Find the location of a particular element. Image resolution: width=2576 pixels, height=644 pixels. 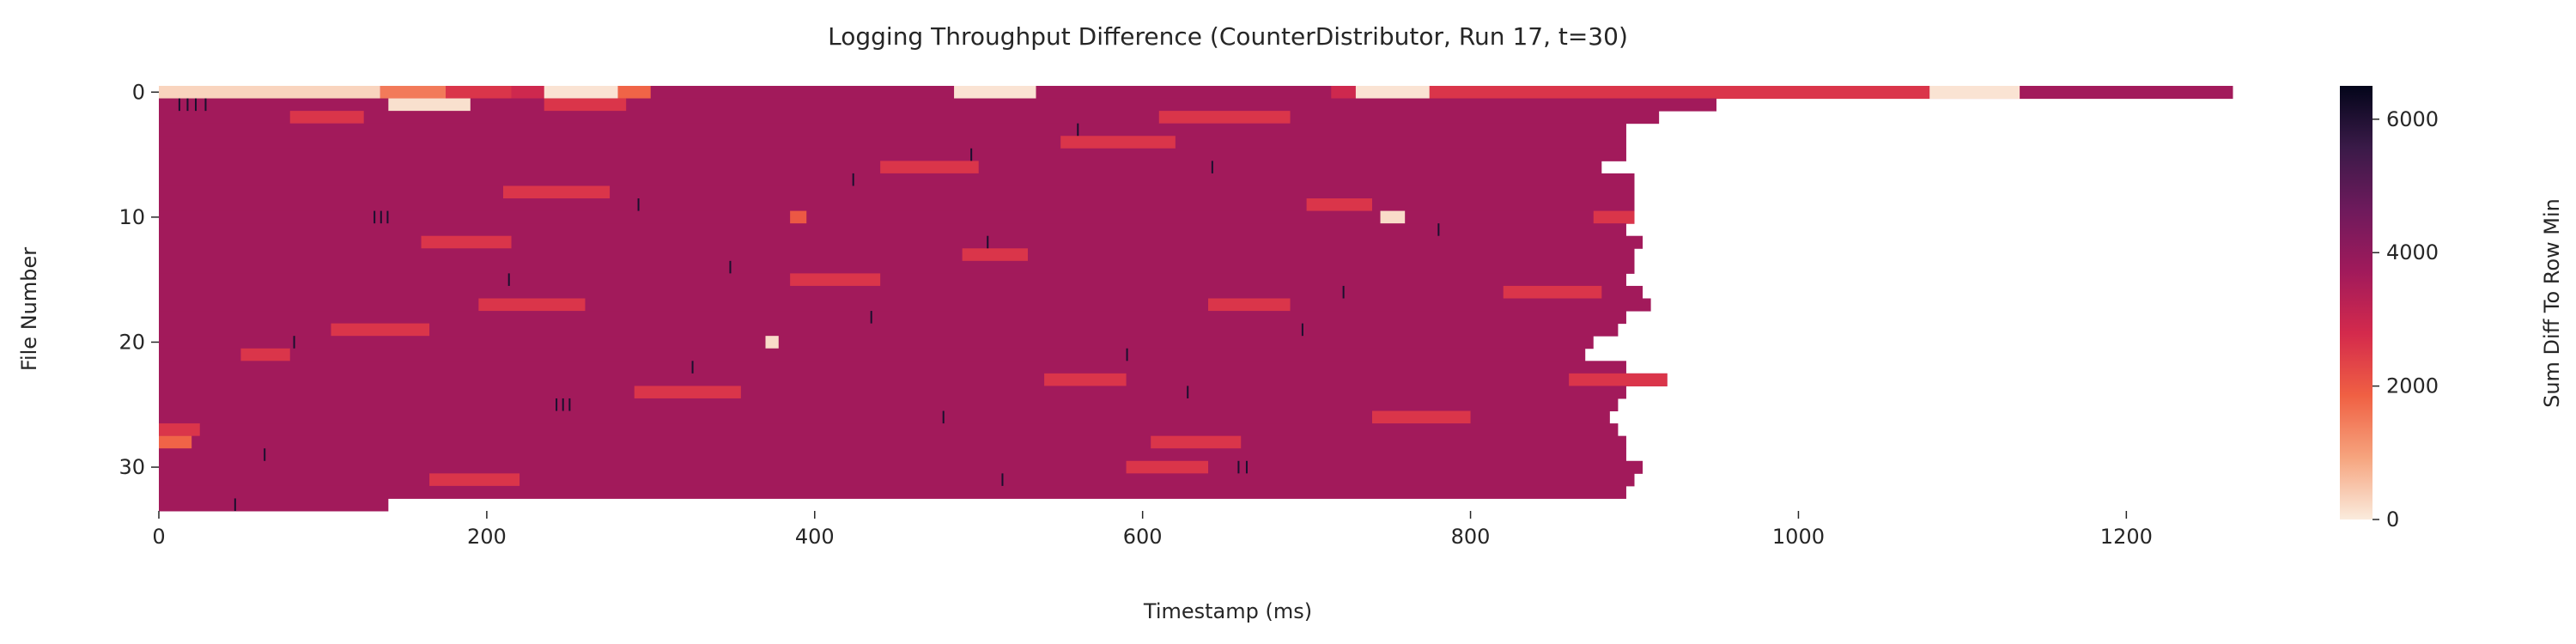

x-tick-label: 0 is located at coordinates (159, 537).